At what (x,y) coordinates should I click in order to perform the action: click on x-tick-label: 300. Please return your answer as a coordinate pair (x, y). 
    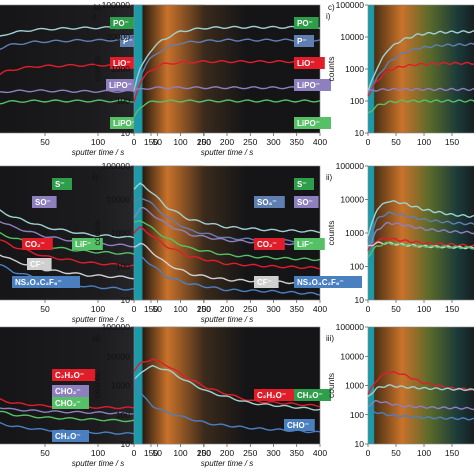
    Looking at the image, I should click on (273, 453).